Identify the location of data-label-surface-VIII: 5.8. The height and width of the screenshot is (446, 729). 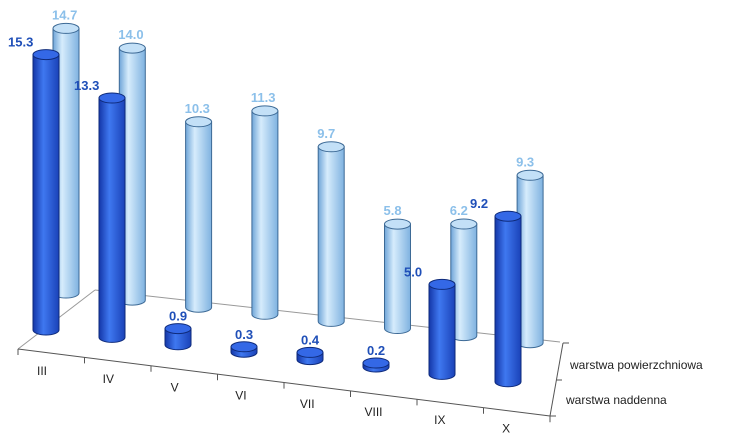
(393, 210).